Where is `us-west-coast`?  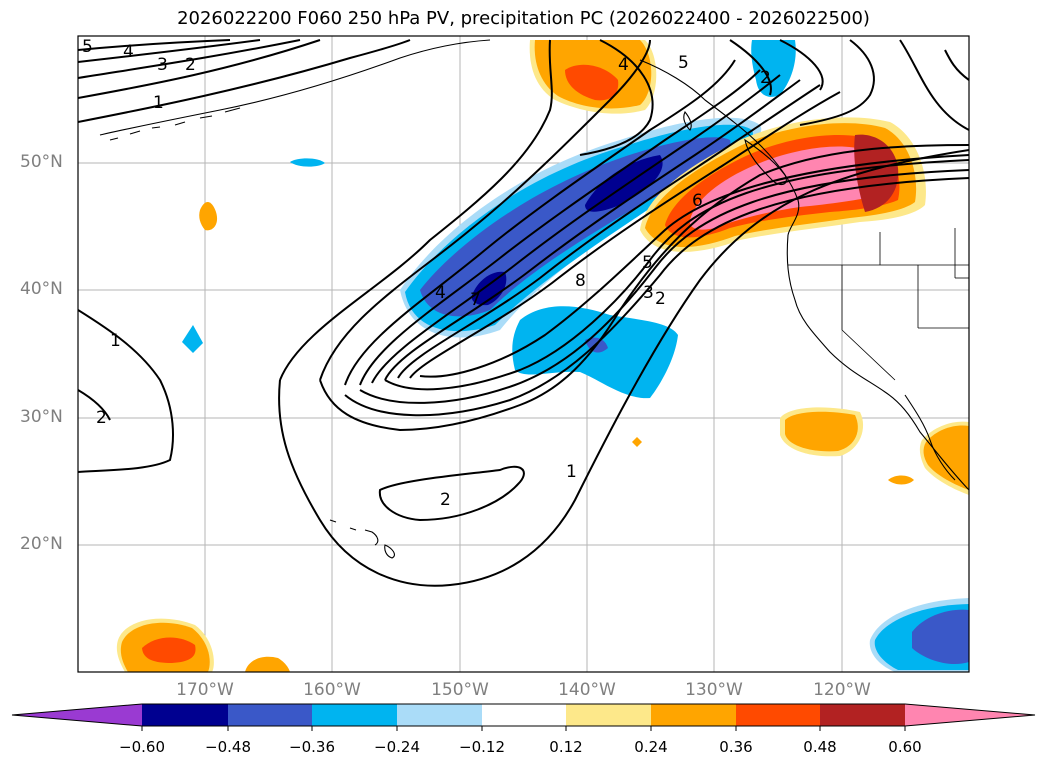
us-west-coast is located at coordinates (877, 362).